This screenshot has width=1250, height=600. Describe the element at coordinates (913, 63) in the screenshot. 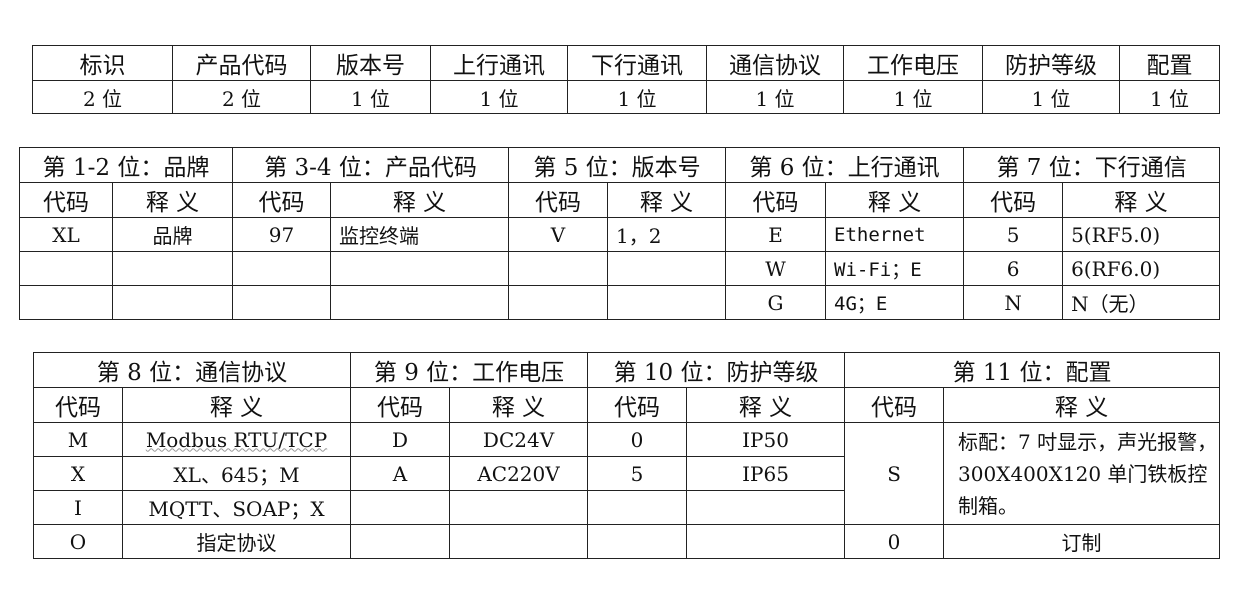

I see `header-cell: 工作电压` at that location.